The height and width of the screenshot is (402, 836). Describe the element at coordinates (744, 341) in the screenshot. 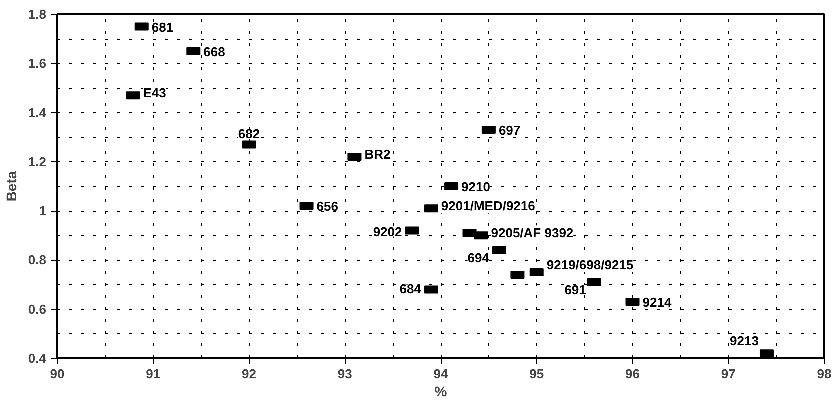

I see `annotation: 9213` at that location.